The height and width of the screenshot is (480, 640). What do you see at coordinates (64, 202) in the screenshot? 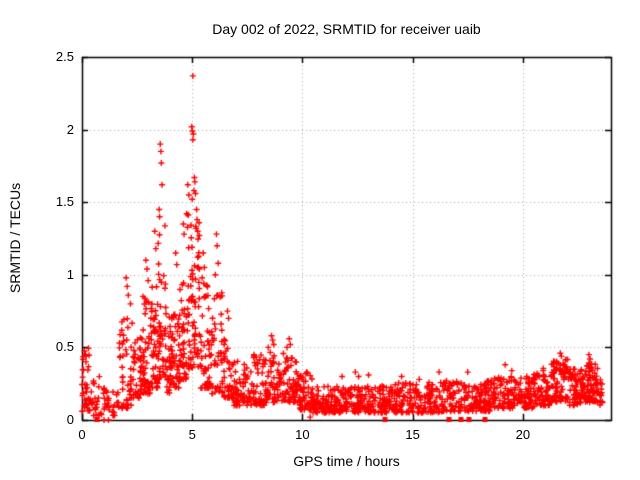
I see `y-tick-label: 1.5` at bounding box center [64, 202].